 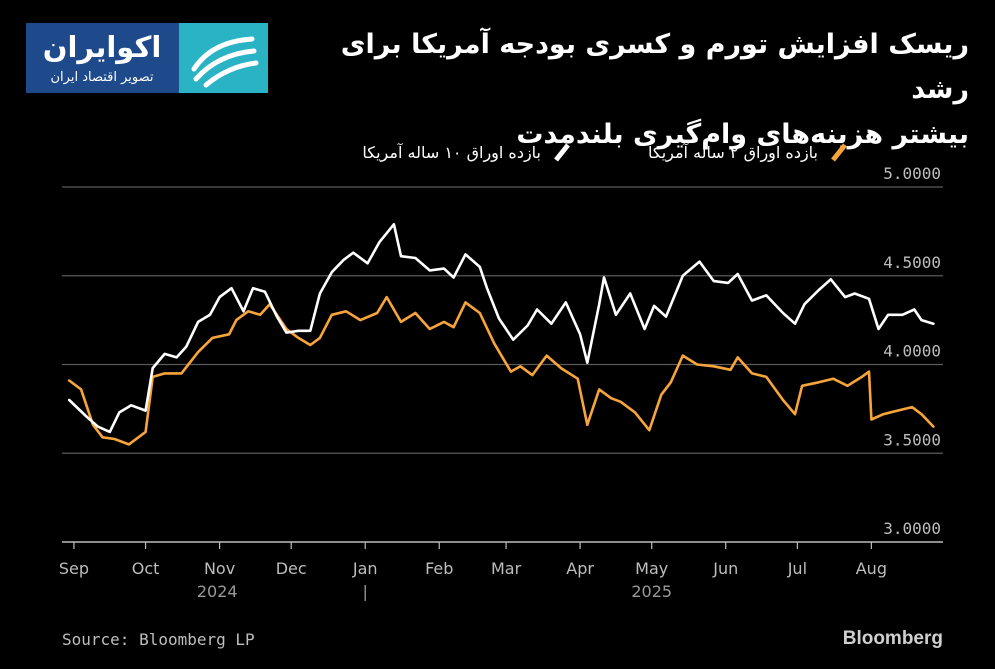 What do you see at coordinates (912, 528) in the screenshot?
I see `y-tick-label: 3.0000` at bounding box center [912, 528].